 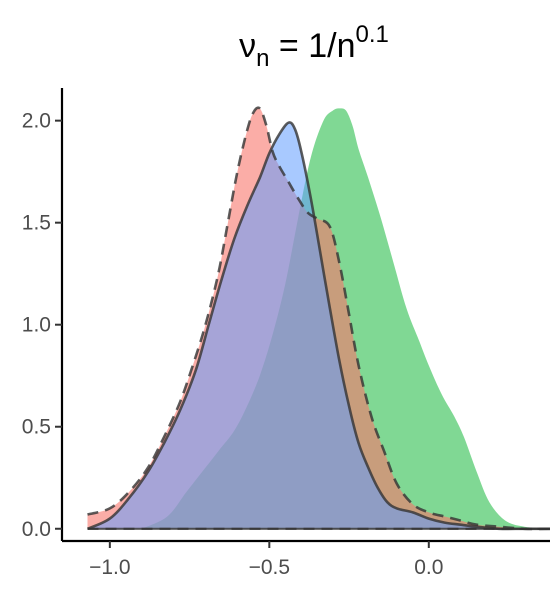 I want to click on y-tick-label-3: 1.5, so click(x=36, y=223).